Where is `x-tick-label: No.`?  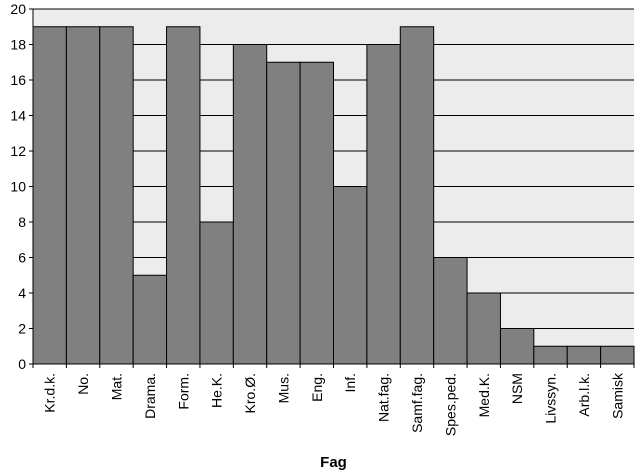 x-tick-label: No. is located at coordinates (83, 384).